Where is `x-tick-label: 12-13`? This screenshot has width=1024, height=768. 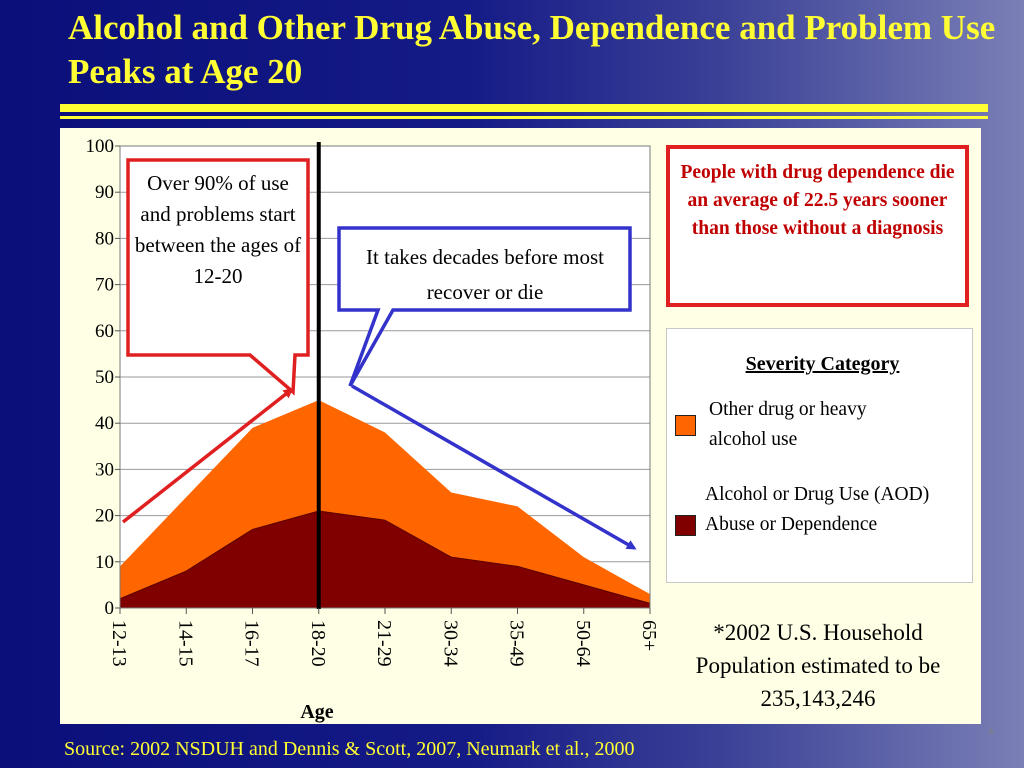
x-tick-label: 12-13 is located at coordinates (119, 643).